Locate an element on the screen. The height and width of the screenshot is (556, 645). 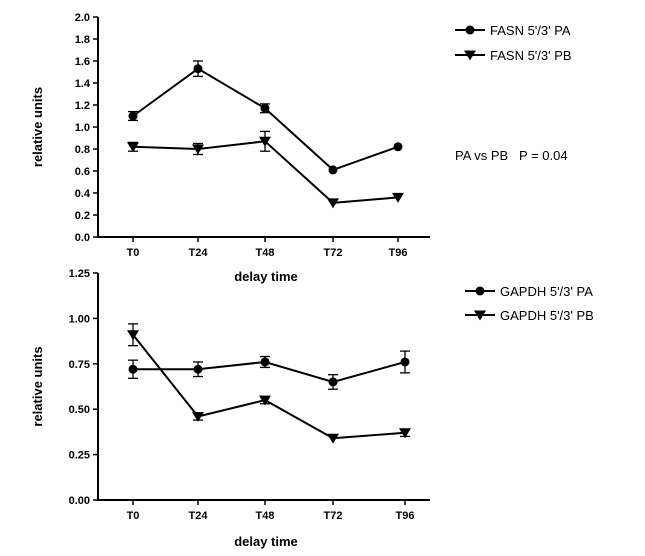
y-tick-label: 1.0 is located at coordinates (82, 128).